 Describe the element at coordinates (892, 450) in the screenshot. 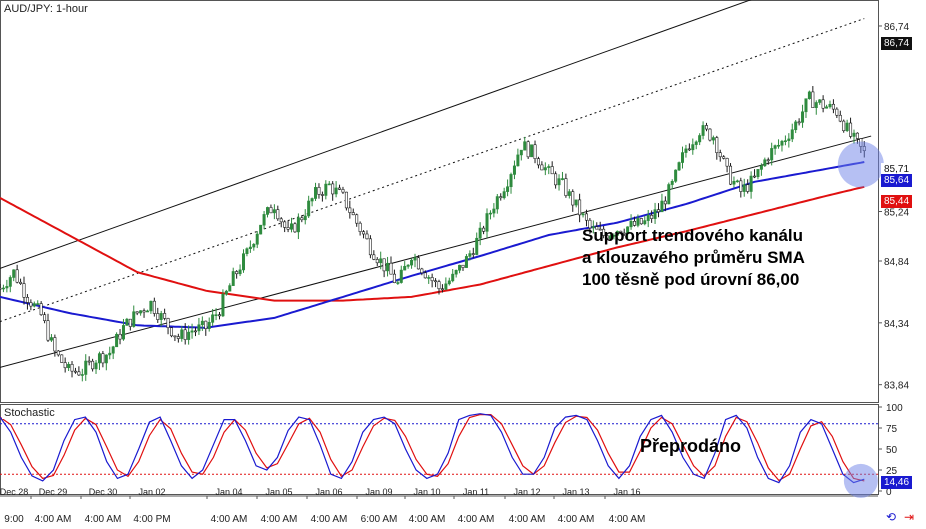

I see `stoch-y-tick-label: 50` at that location.